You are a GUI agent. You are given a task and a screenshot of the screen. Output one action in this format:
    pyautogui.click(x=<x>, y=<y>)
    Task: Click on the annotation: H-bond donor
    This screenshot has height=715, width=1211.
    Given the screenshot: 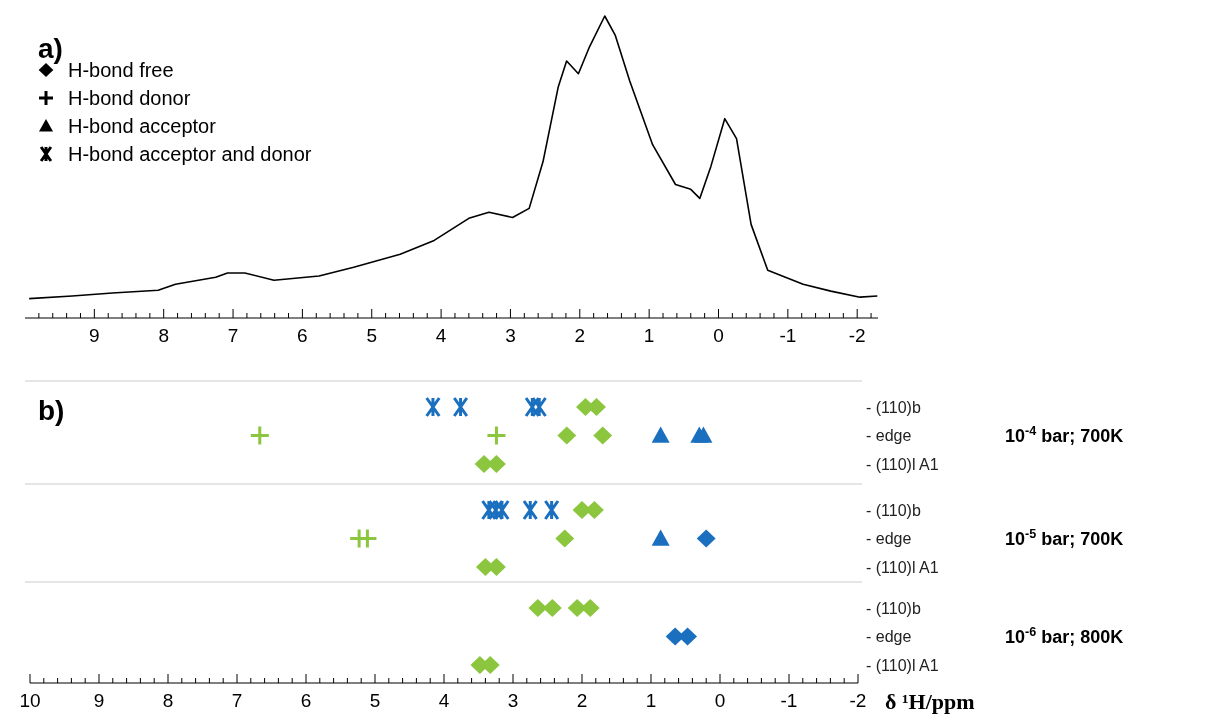 What is the action you would take?
    pyautogui.click(x=129, y=98)
    